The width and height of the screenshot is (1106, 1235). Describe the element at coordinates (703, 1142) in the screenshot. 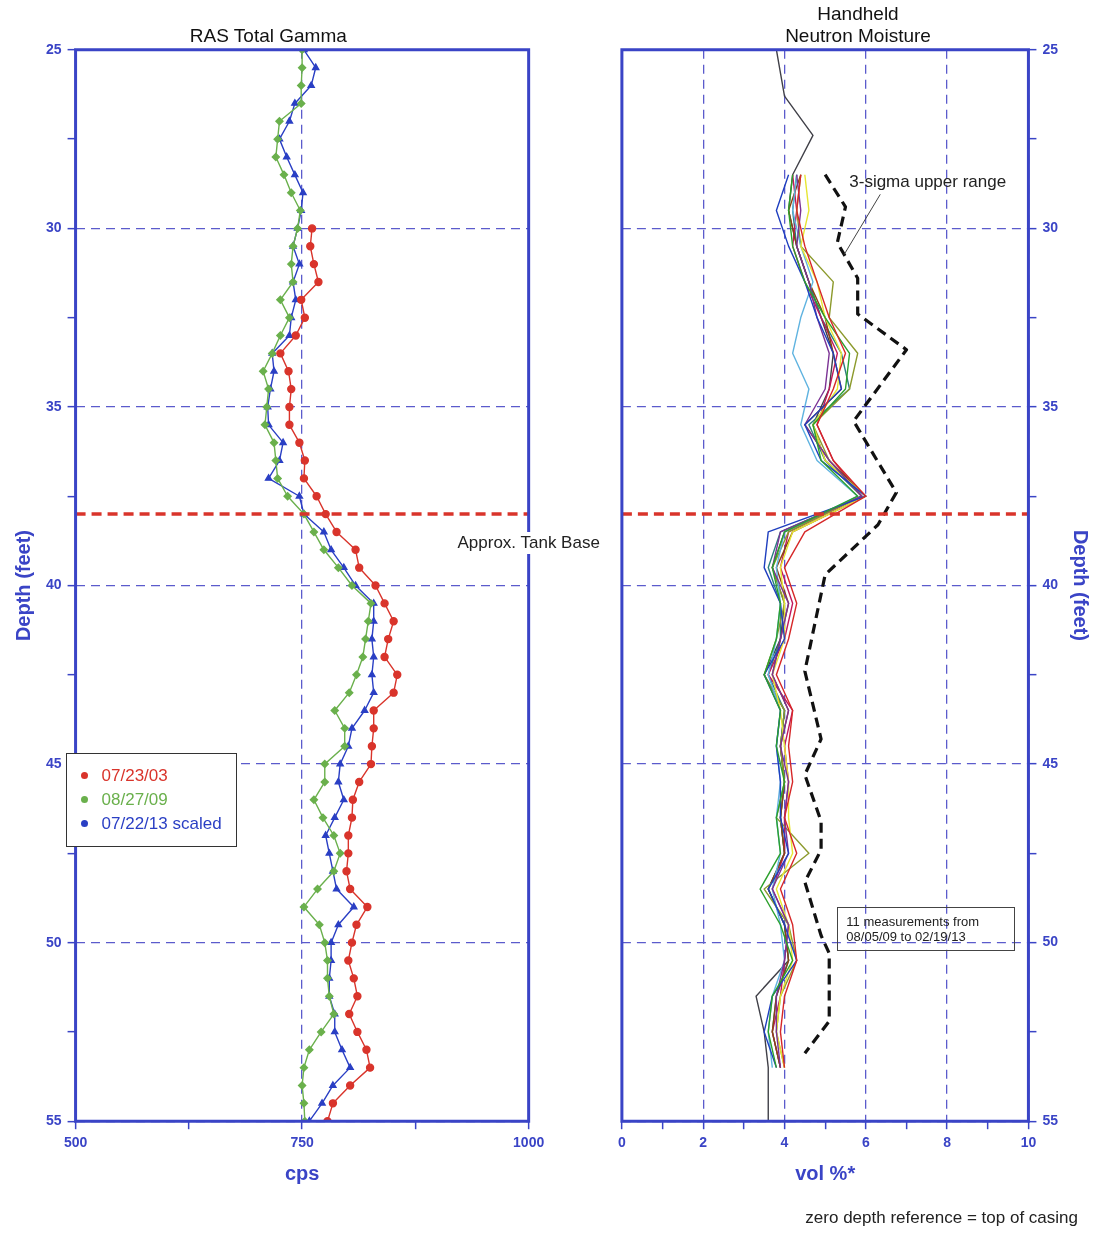

I see `x-tick-label: 2` at that location.